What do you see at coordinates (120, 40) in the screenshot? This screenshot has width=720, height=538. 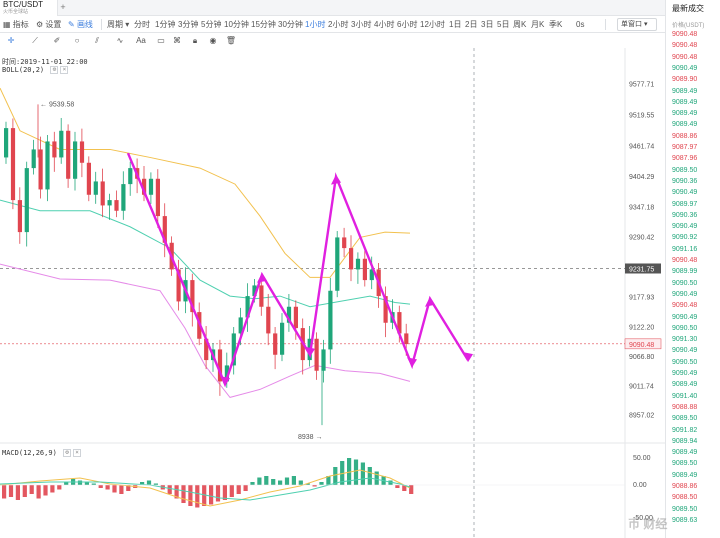 I see `wave-tool-icon: ∿` at bounding box center [120, 40].